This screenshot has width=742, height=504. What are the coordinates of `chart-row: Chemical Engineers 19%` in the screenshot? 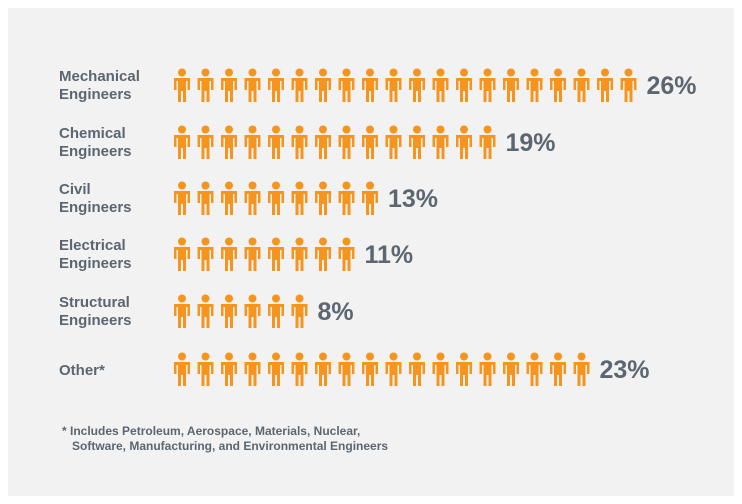 It's located at (371, 143).